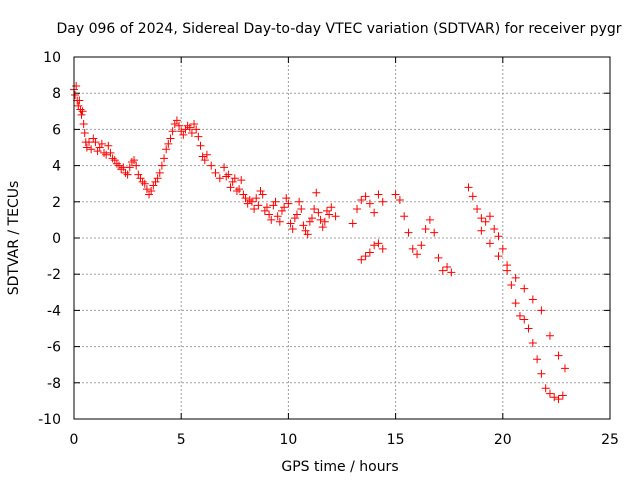  I want to click on y-tick-label: -8, so click(54, 384).